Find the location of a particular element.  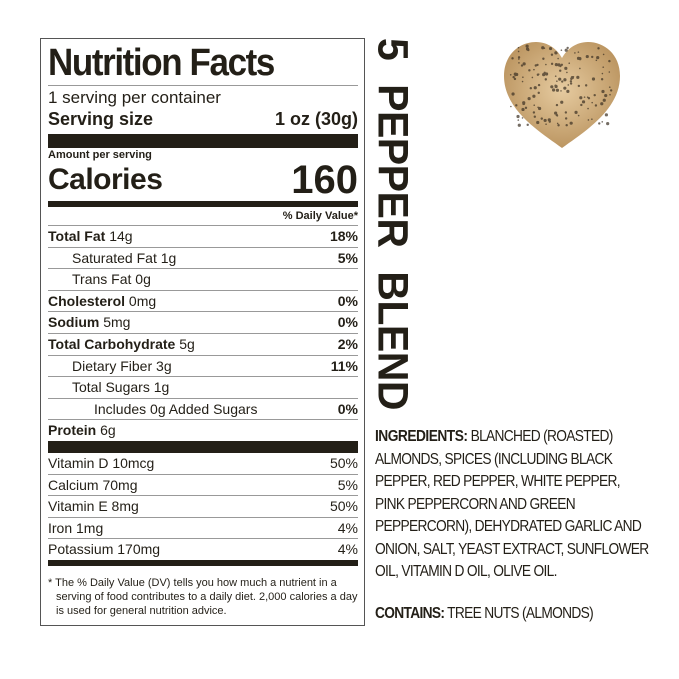

amount-per-serving: Amount per serving is located at coordinates (100, 155).